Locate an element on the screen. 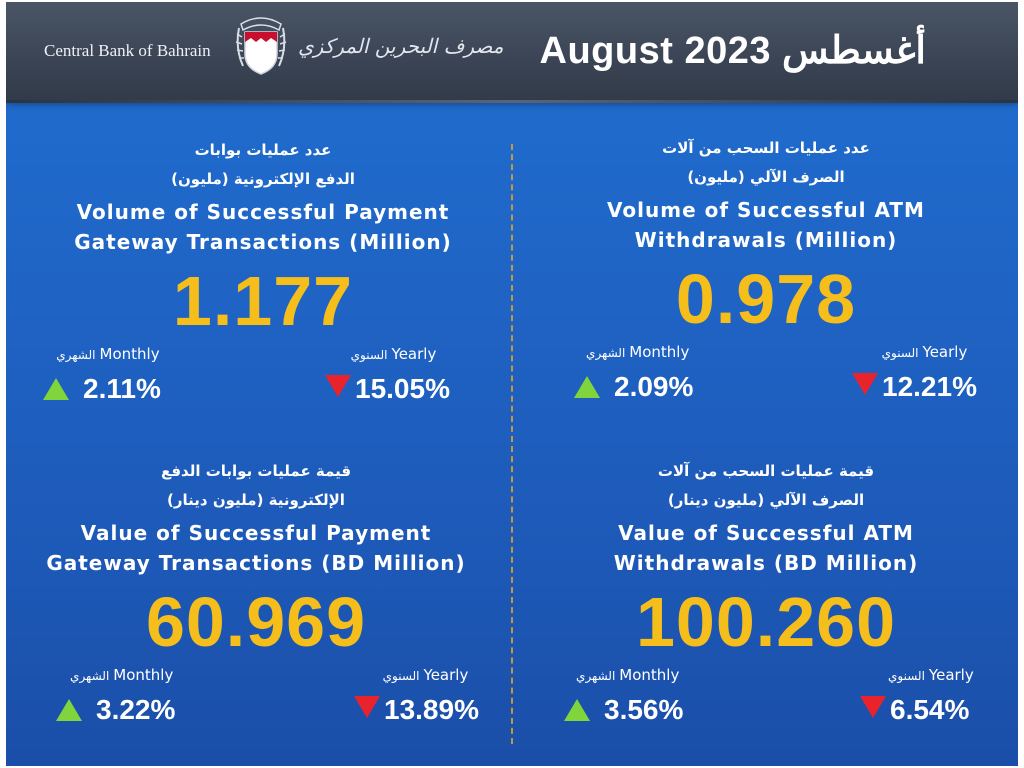 This screenshot has width=1024, height=768. bank-emblem-icon is located at coordinates (261, 46).